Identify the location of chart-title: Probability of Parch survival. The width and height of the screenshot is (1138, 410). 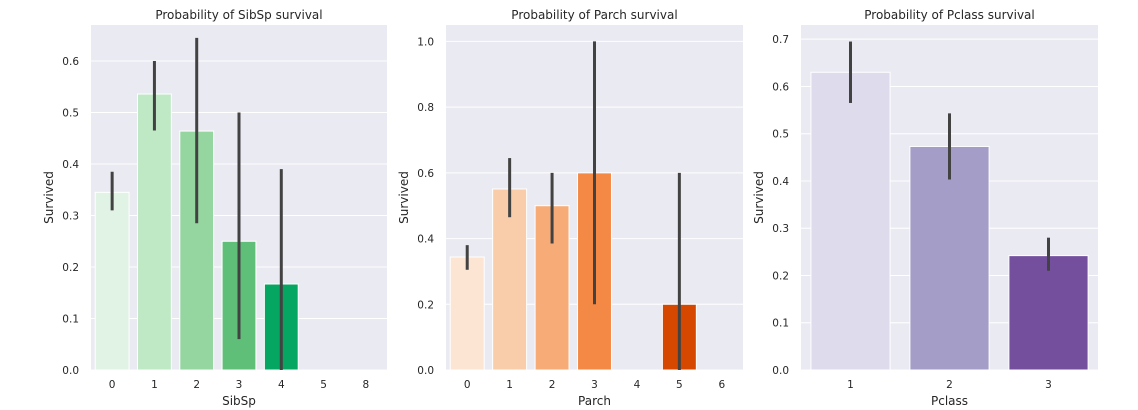
(594, 15).